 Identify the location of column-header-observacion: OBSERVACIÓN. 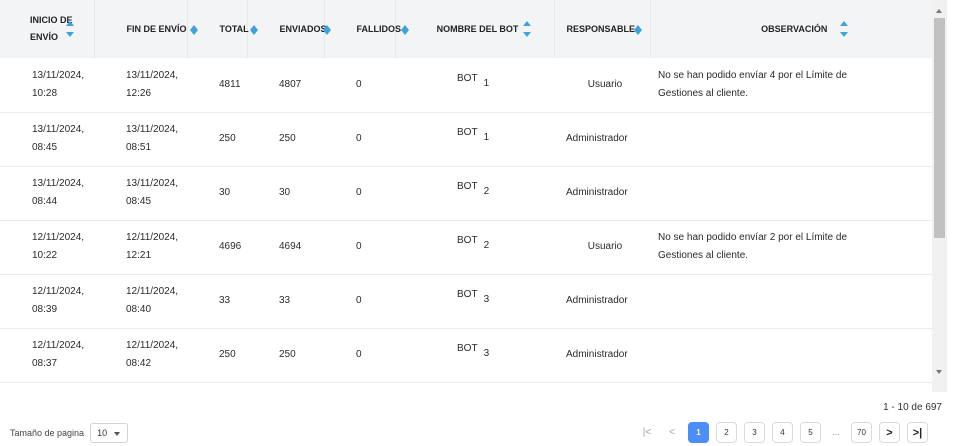
(791, 29).